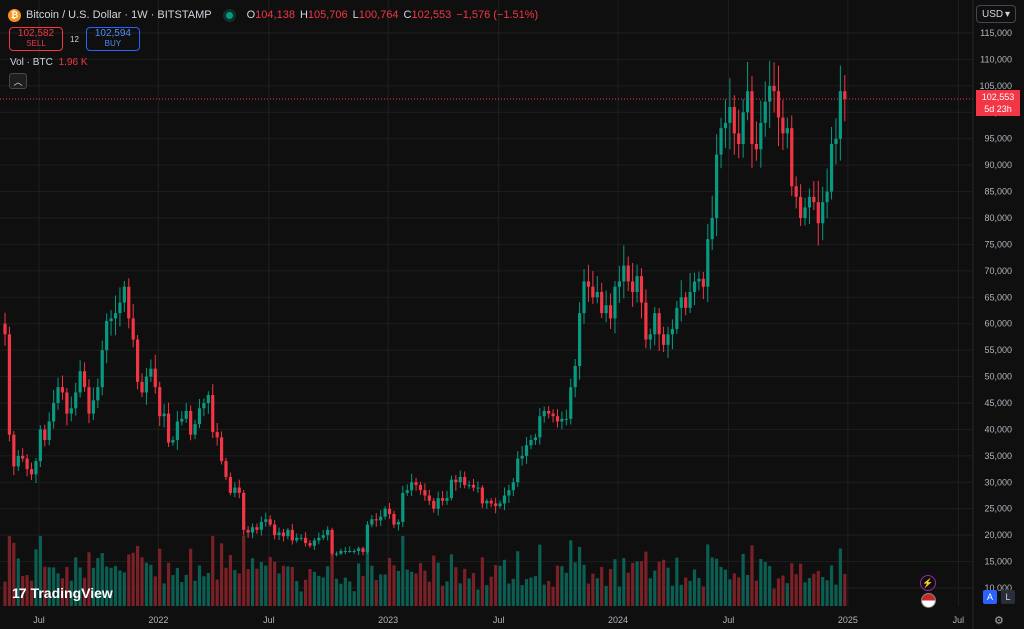 The image size is (1024, 629). What do you see at coordinates (74, 39) in the screenshot?
I see `spread-value: 12` at bounding box center [74, 39].